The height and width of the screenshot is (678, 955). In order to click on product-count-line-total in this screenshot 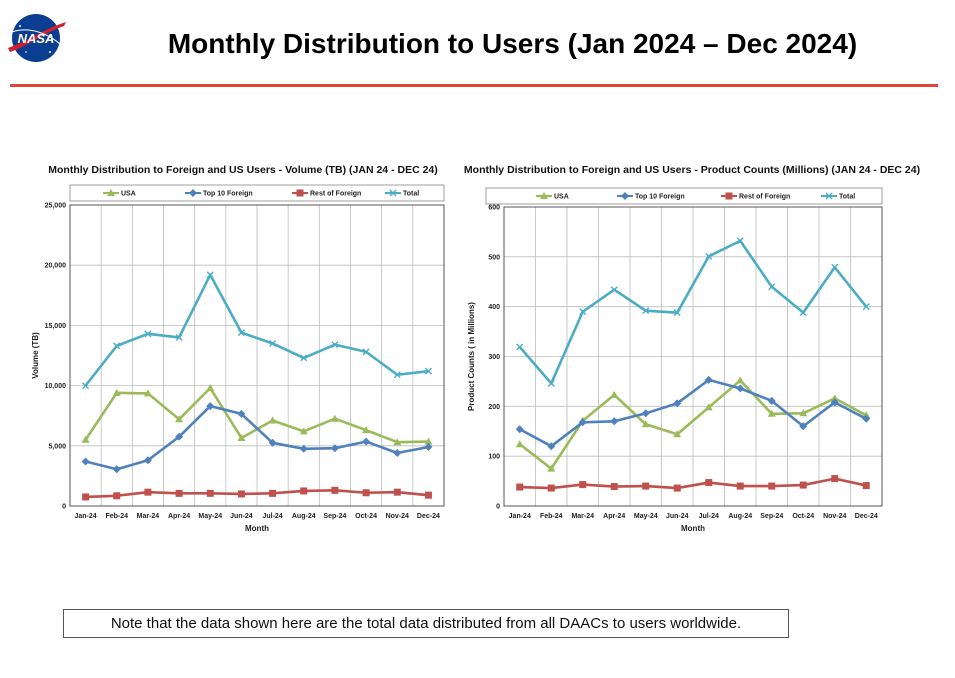, I will do `click(693, 312)`.